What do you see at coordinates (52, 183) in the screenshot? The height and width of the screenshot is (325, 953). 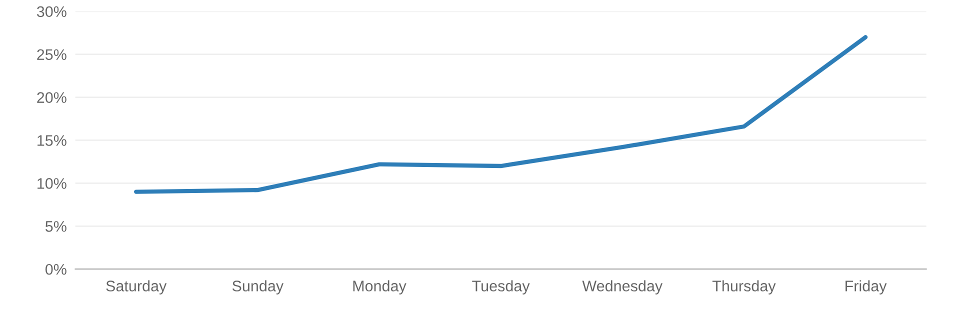 I see `y-tick-label: 10%` at bounding box center [52, 183].